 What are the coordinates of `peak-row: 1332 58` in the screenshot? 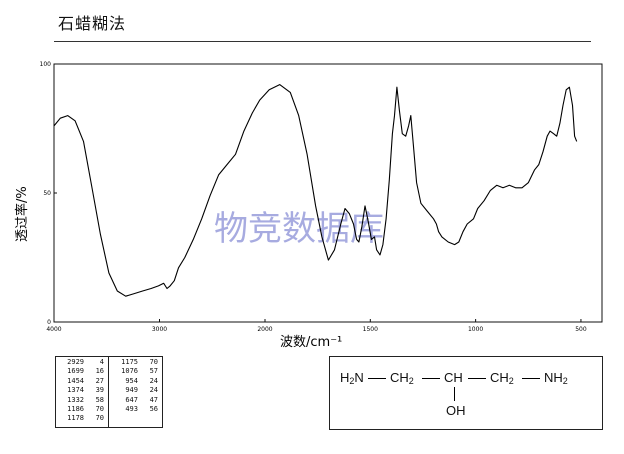 It's located at (82, 400).